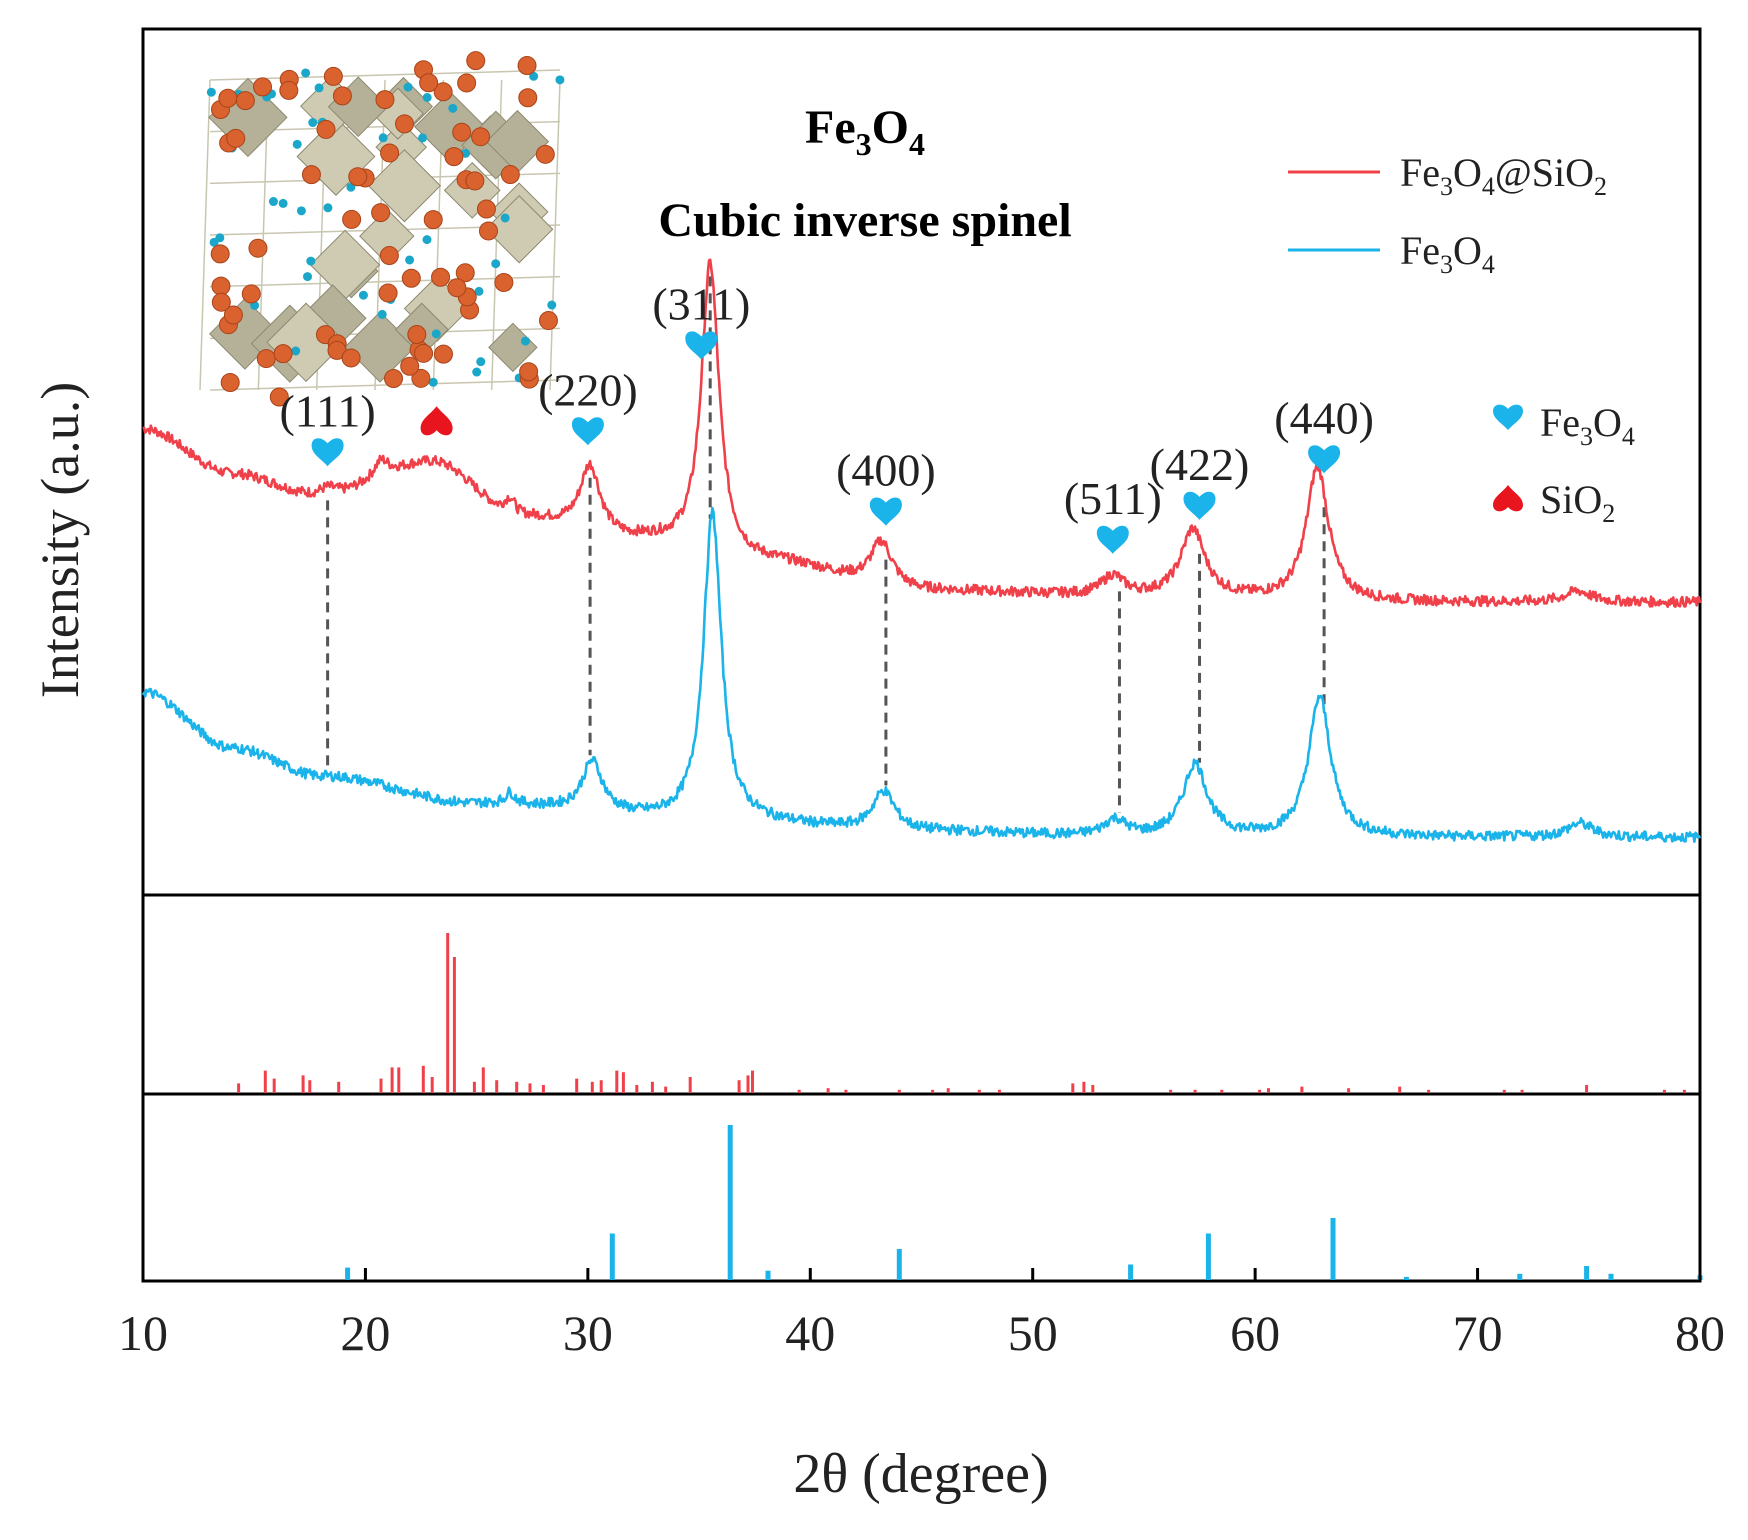 Image resolution: width=1748 pixels, height=1540 pixels. I want to click on x-tick-label-3: 40, so click(810, 1333).